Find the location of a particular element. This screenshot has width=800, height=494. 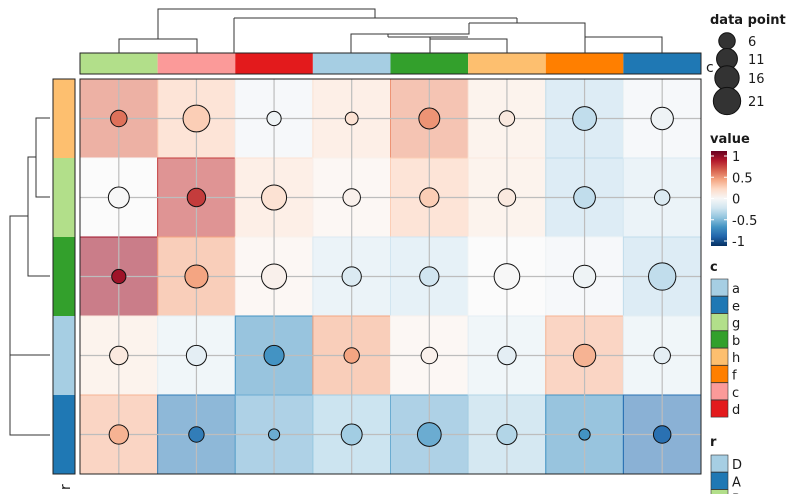

c-legend-label: c is located at coordinates (735, 393).